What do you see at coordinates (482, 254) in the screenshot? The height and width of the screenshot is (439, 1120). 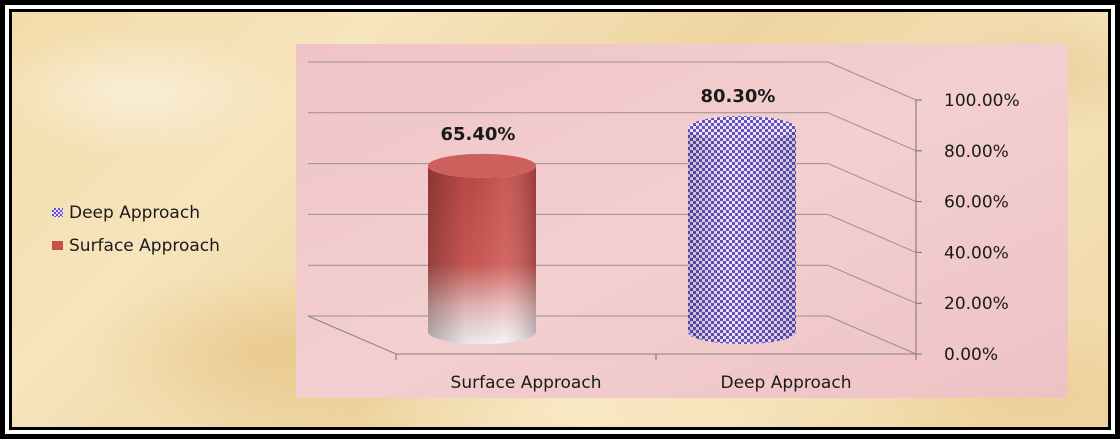 I see `bar-surface-approach-shade` at bounding box center [482, 254].